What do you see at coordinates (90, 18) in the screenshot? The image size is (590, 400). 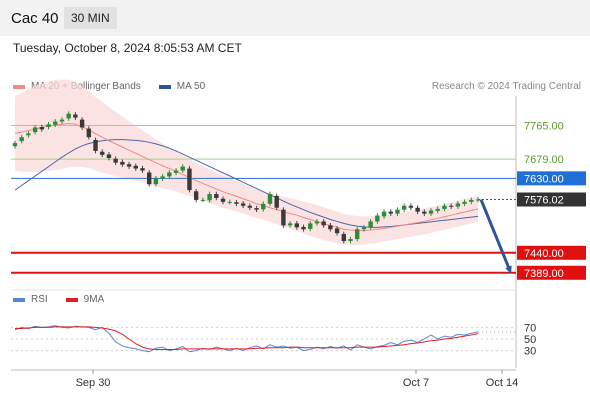 I see `interval-button: 30 MIN` at bounding box center [90, 18].